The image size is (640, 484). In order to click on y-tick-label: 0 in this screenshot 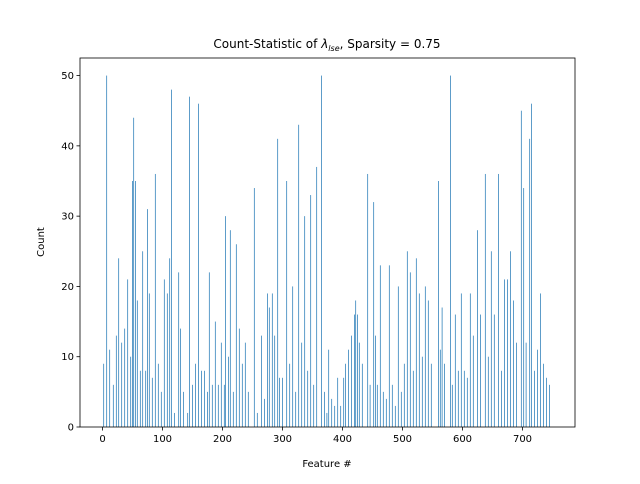, I will do `click(71, 428)`.